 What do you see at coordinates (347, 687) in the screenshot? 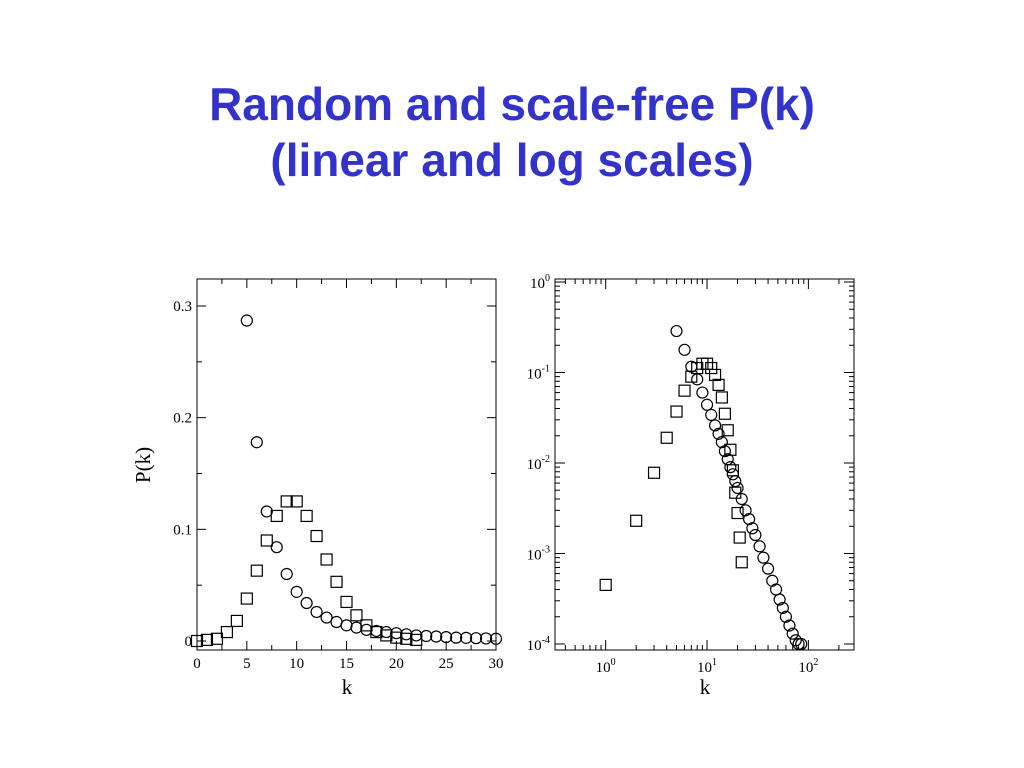
I see `linear-x-axis-label: k` at bounding box center [347, 687].